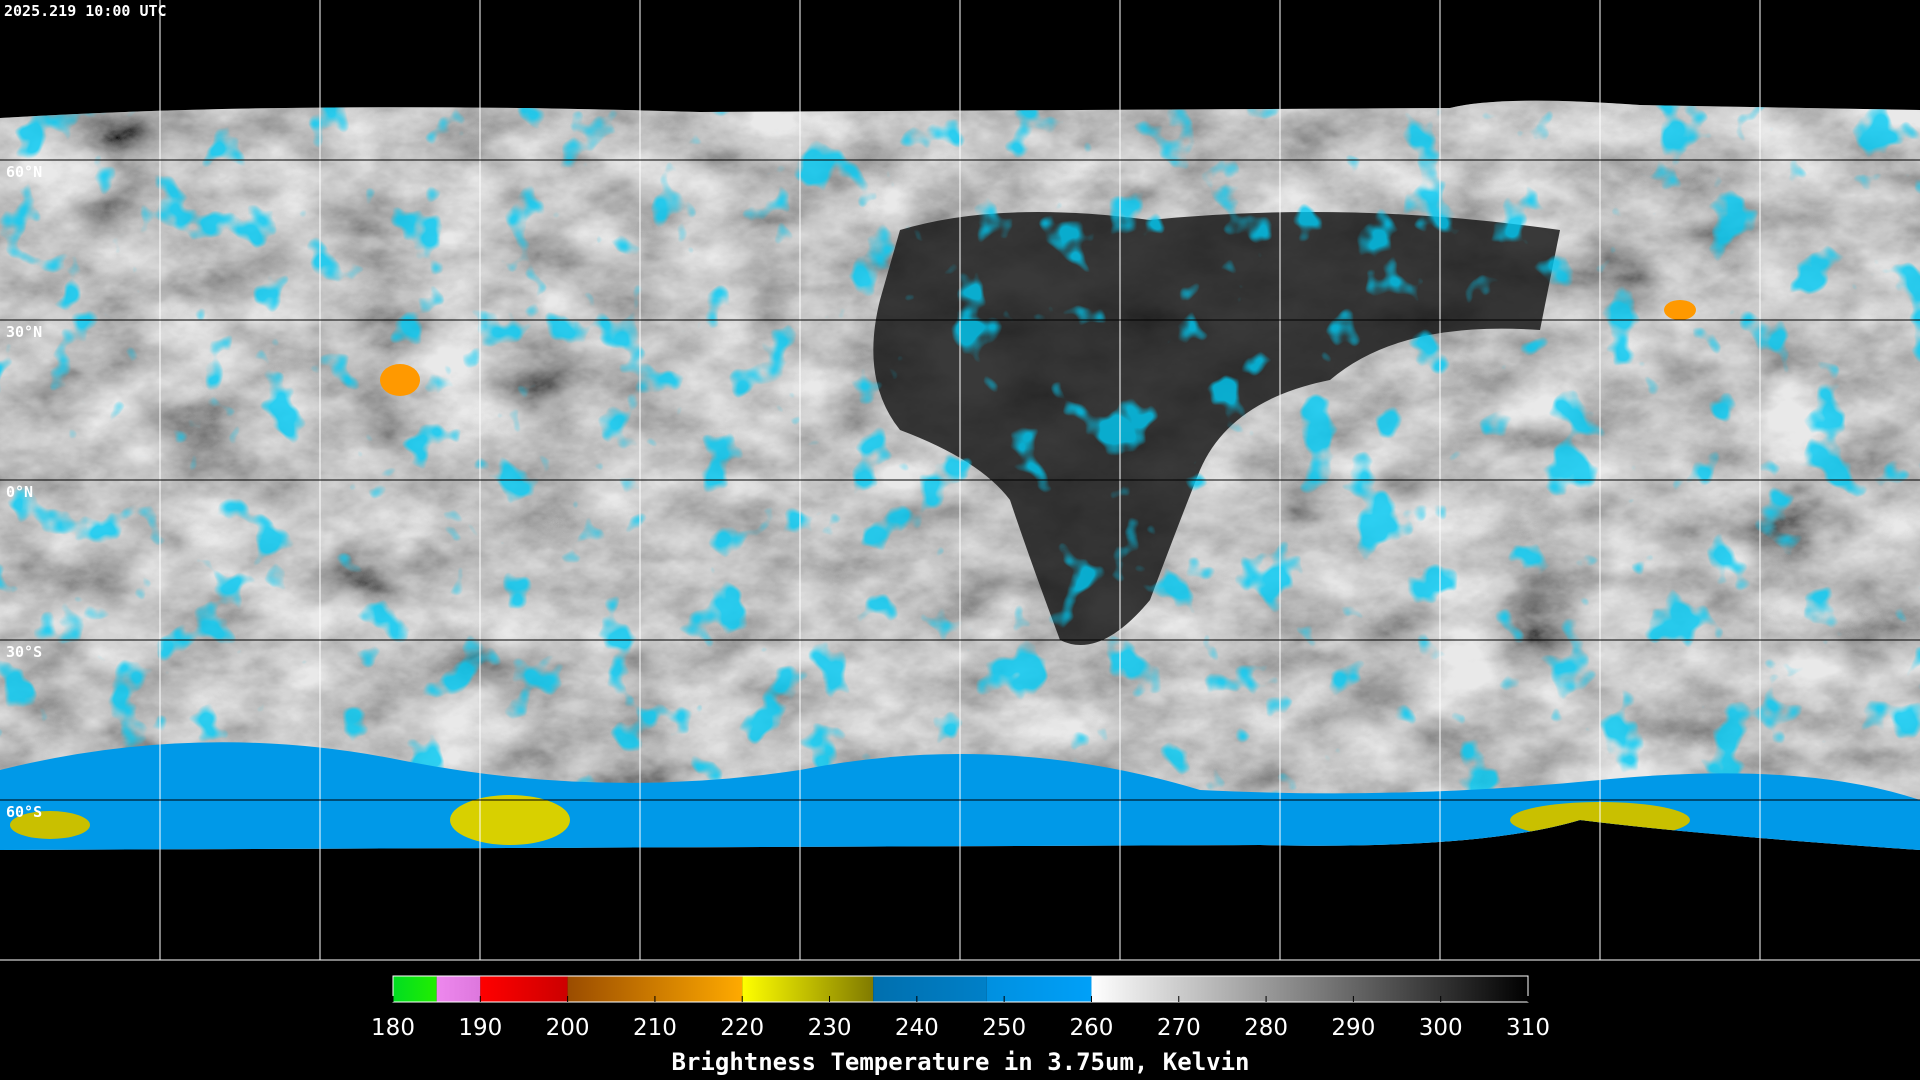 The width and height of the screenshot is (1920, 1080). I want to click on latitude-label: 30°S, so click(24, 652).